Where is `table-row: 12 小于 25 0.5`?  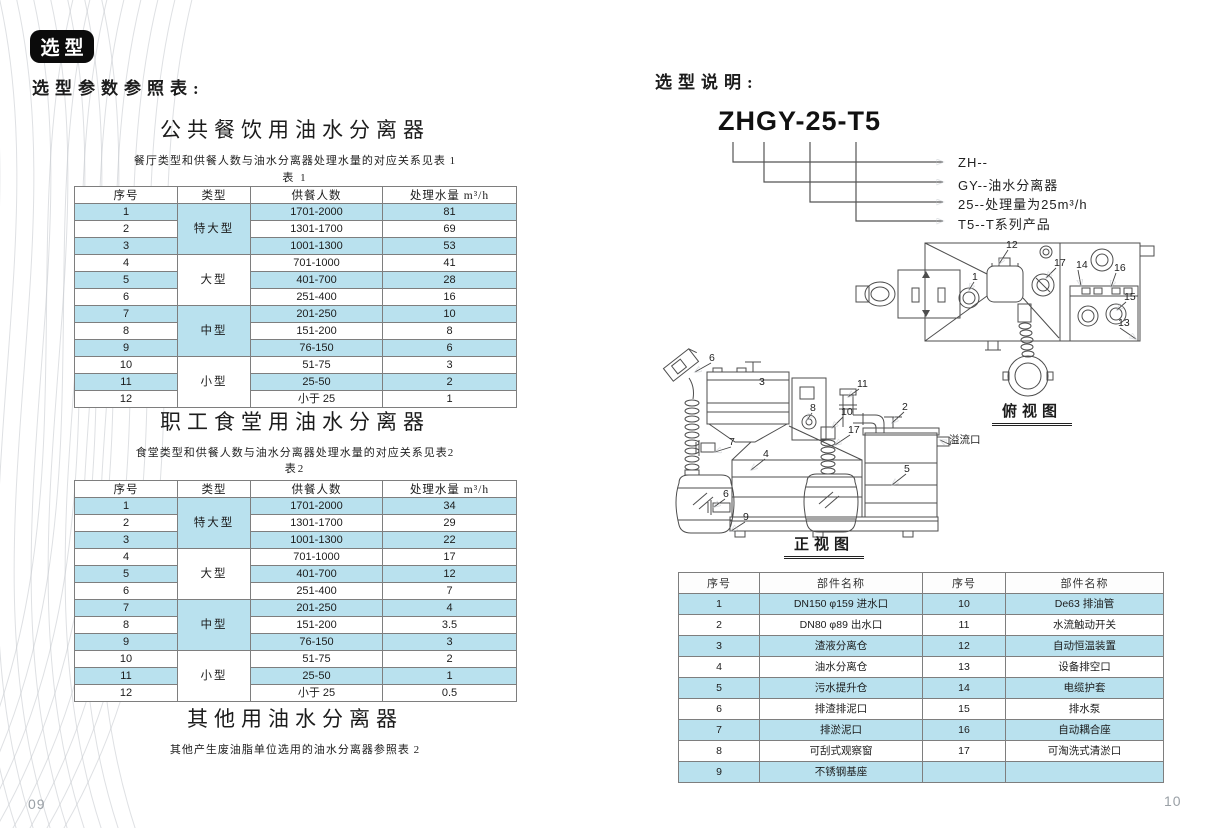 table-row: 12 小于 25 0.5 is located at coordinates (295, 693).